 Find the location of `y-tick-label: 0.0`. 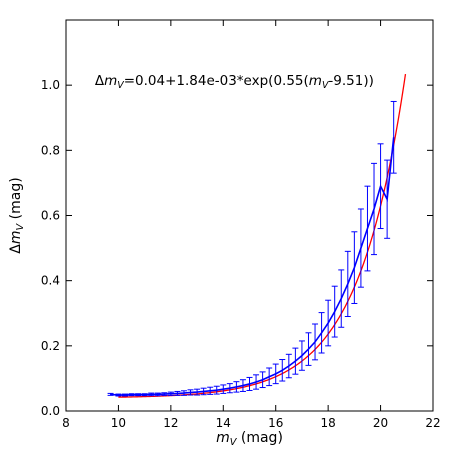

y-tick-label: 0.0 is located at coordinates (50, 411).